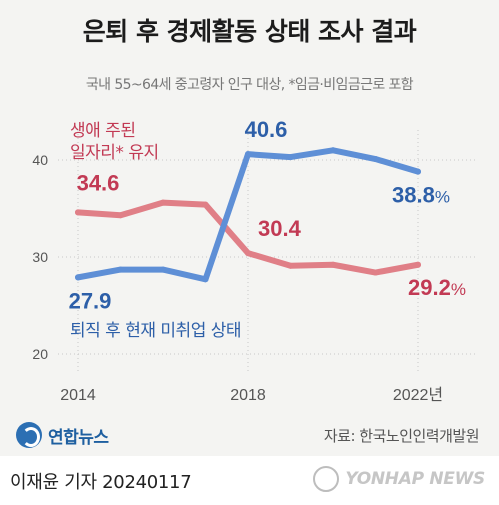 The width and height of the screenshot is (499, 505). I want to click on agency-name: YONHAP NEWS, so click(415, 479).